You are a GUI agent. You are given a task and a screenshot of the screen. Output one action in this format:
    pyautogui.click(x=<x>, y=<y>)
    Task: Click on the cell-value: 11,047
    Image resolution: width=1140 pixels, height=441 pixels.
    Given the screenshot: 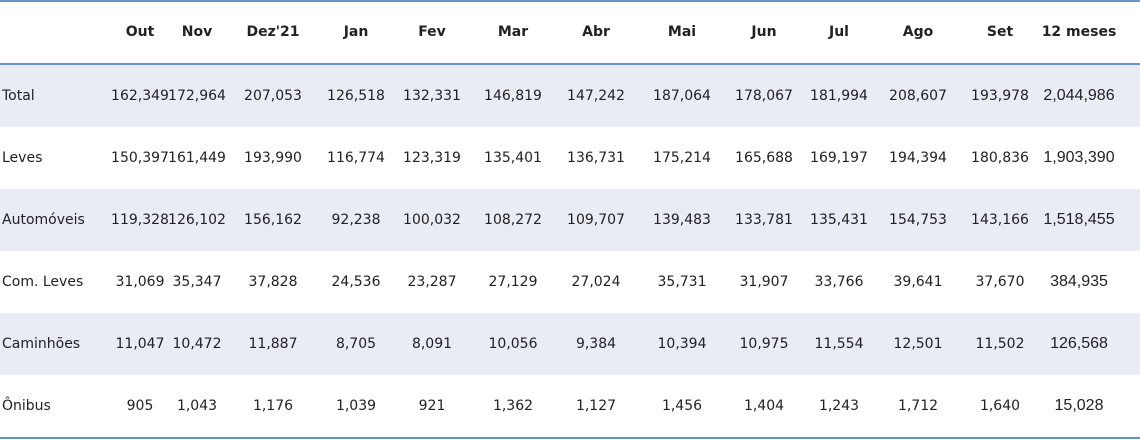 What is the action you would take?
    pyautogui.click(x=140, y=344)
    